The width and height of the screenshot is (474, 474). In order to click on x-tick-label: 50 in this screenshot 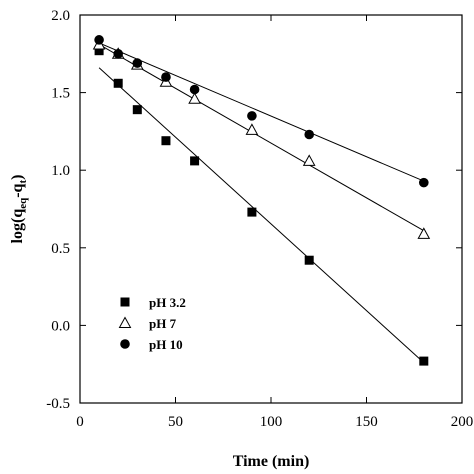, I will do `click(175, 422)`.